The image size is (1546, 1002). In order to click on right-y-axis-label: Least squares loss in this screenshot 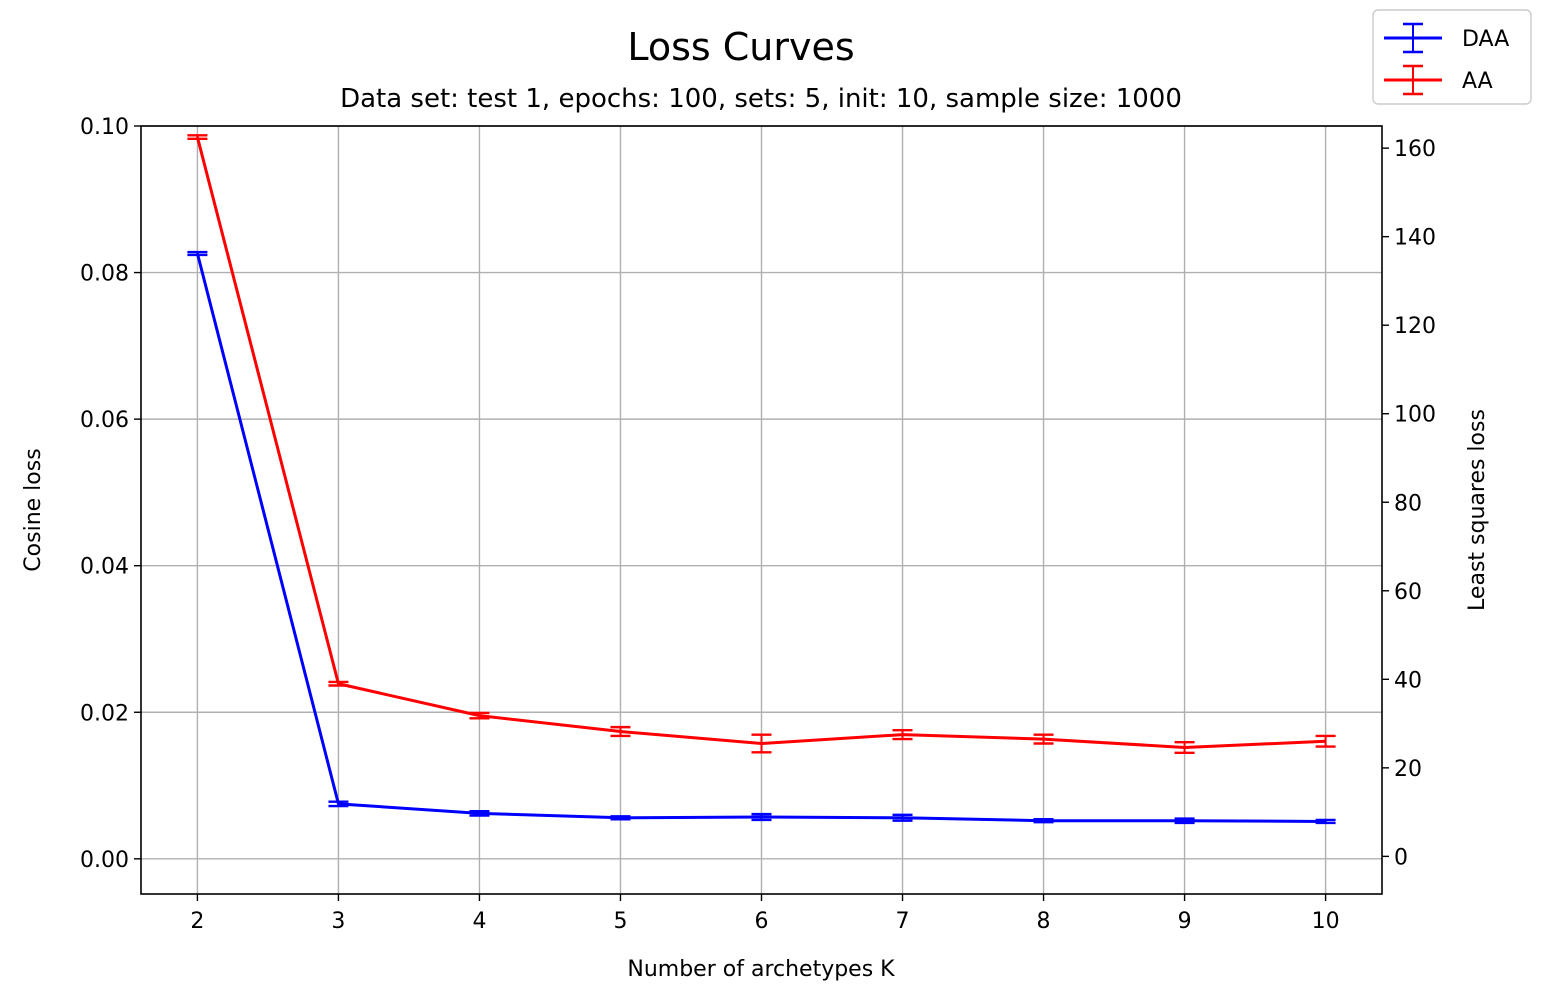, I will do `click(1477, 510)`.